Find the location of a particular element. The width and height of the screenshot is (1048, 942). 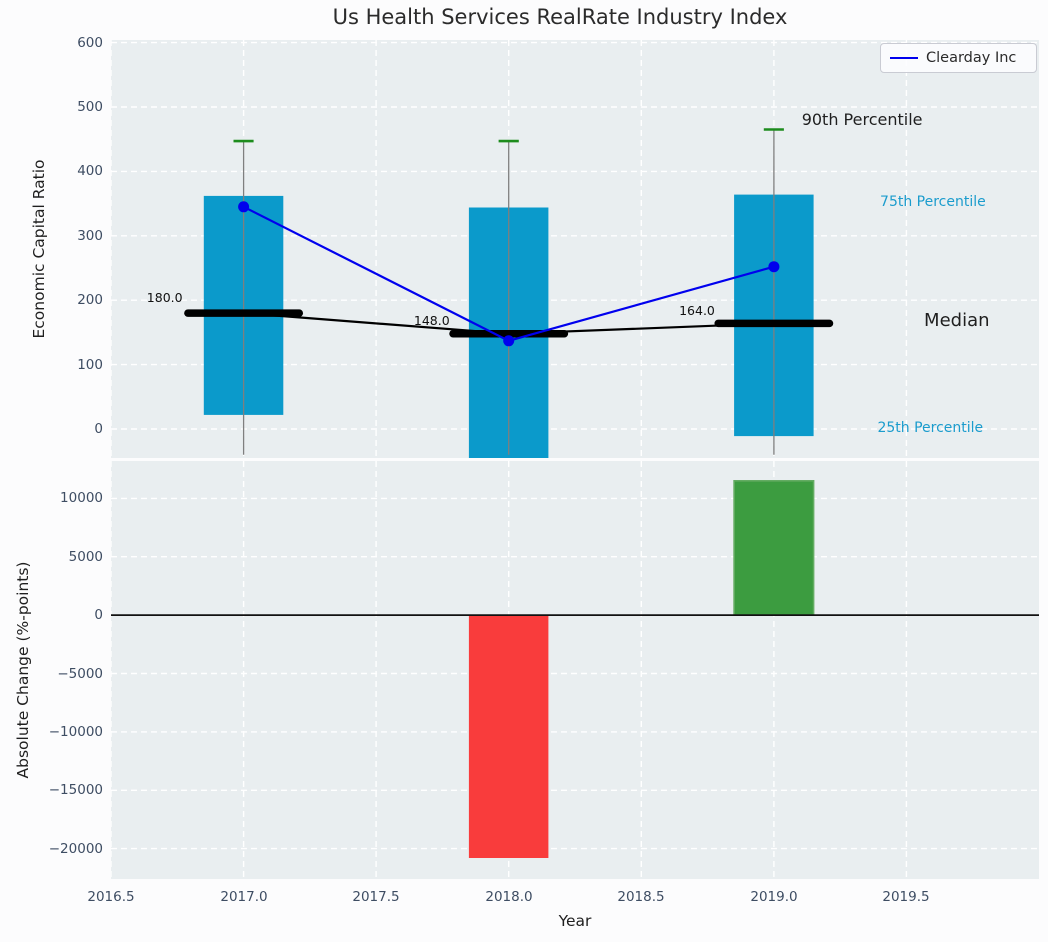

percentile-annotation: Median is located at coordinates (957, 320).